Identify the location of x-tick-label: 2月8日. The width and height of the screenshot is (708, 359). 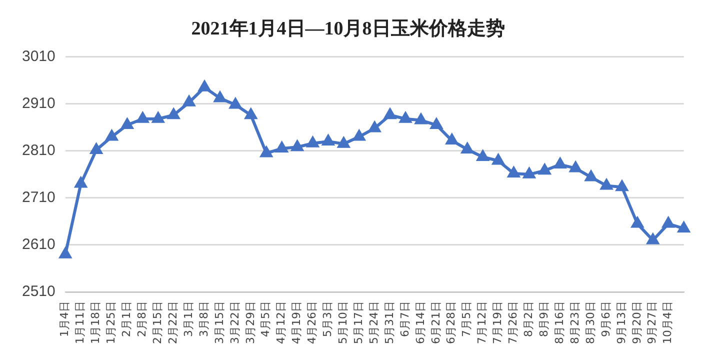
(142, 319).